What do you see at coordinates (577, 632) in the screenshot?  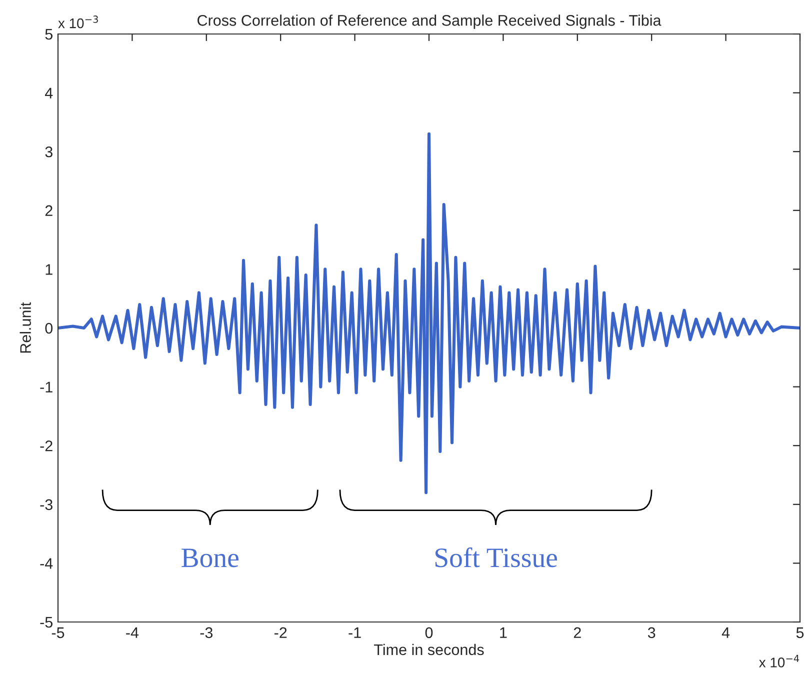 I see `x-tick-label: 2` at bounding box center [577, 632].